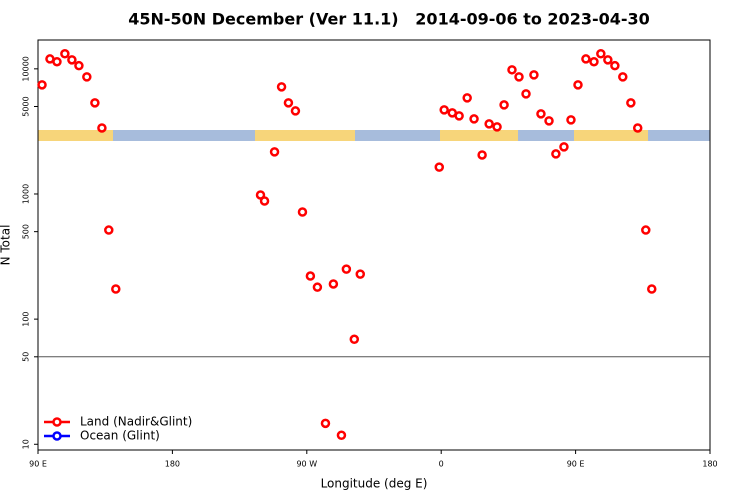 This screenshot has width=750, height=500. Describe the element at coordinates (26, 106) in the screenshot. I see `y-tick-label: 5000` at that location.